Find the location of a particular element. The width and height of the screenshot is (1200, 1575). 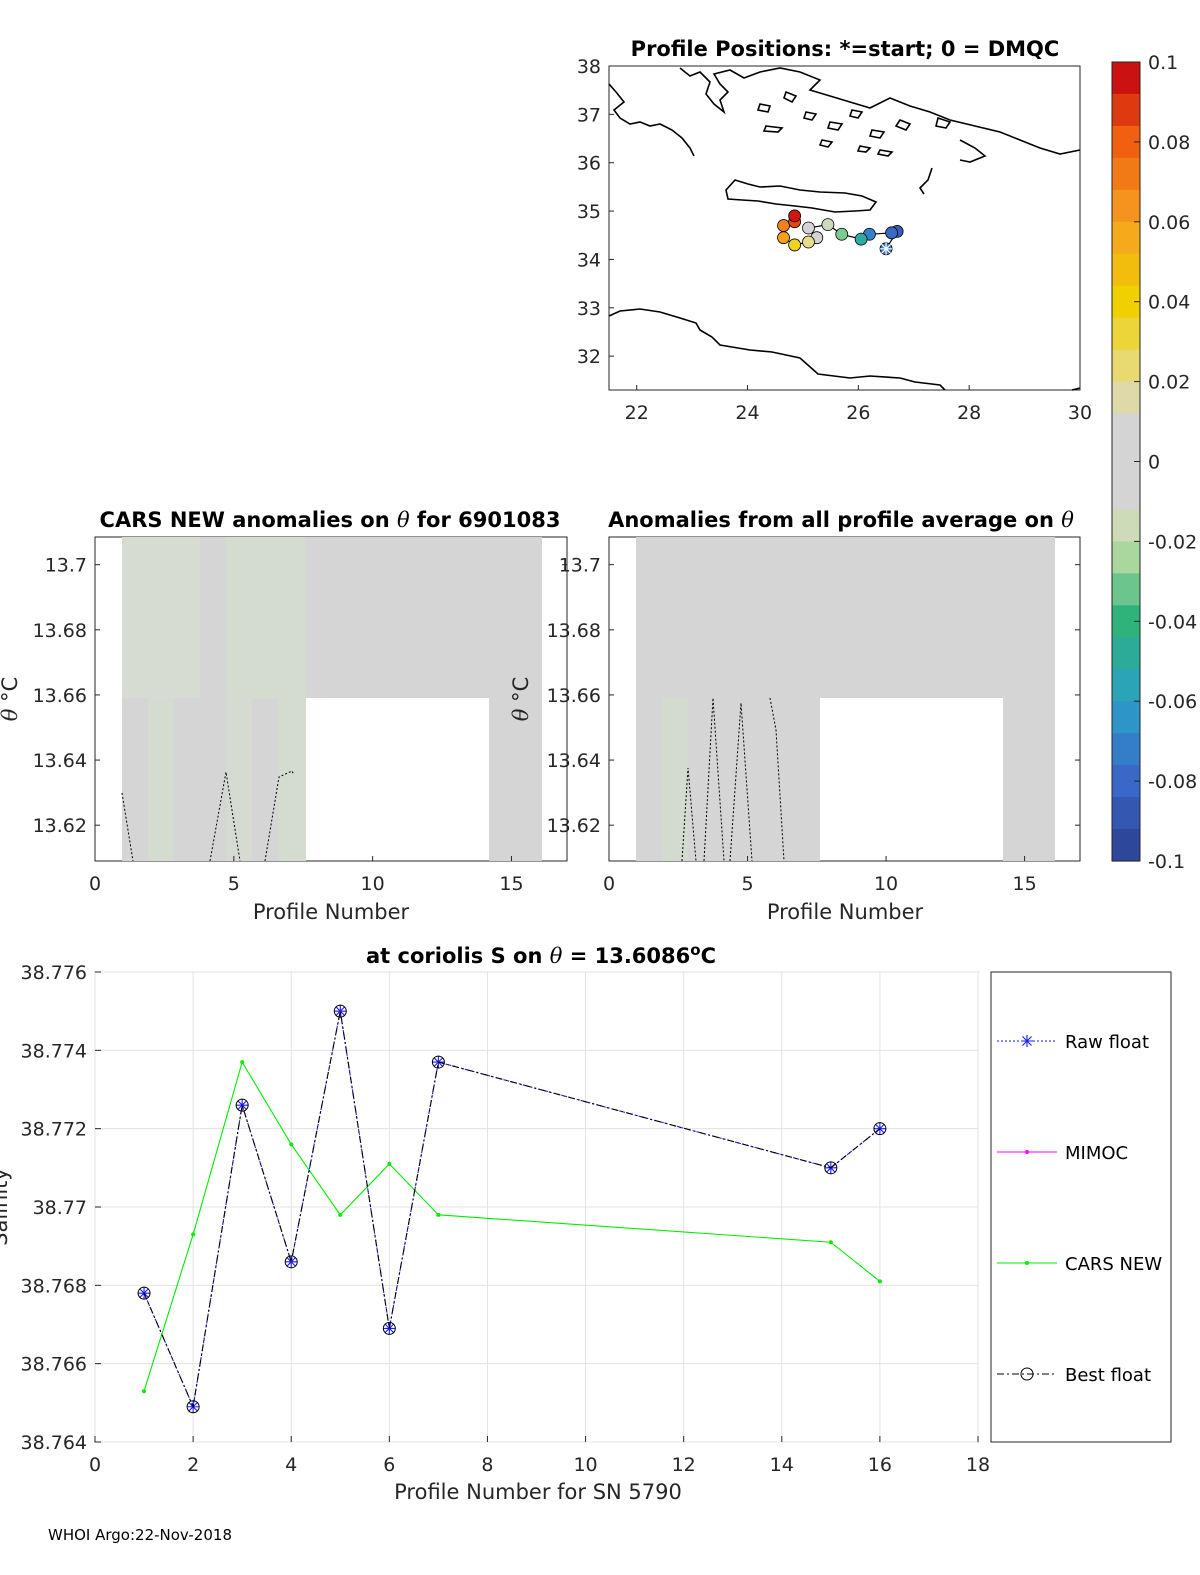

x-tick-label: 14 is located at coordinates (782, 1465).